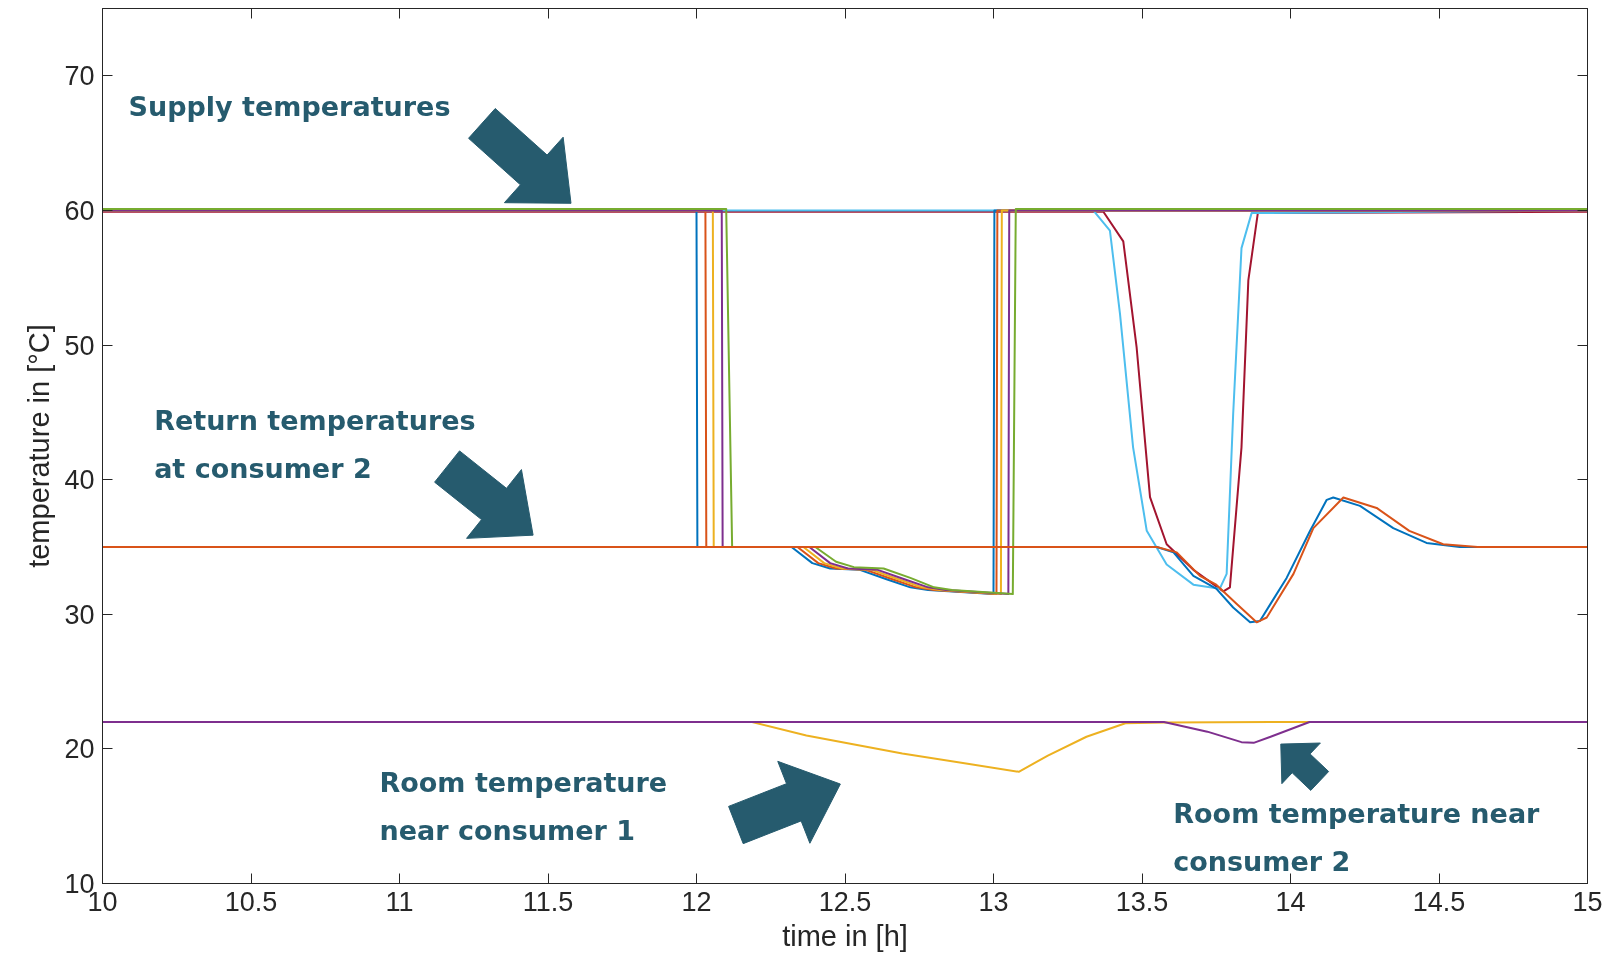  What do you see at coordinates (79, 614) in the screenshot?
I see `y-tick-label: 30` at bounding box center [79, 614].